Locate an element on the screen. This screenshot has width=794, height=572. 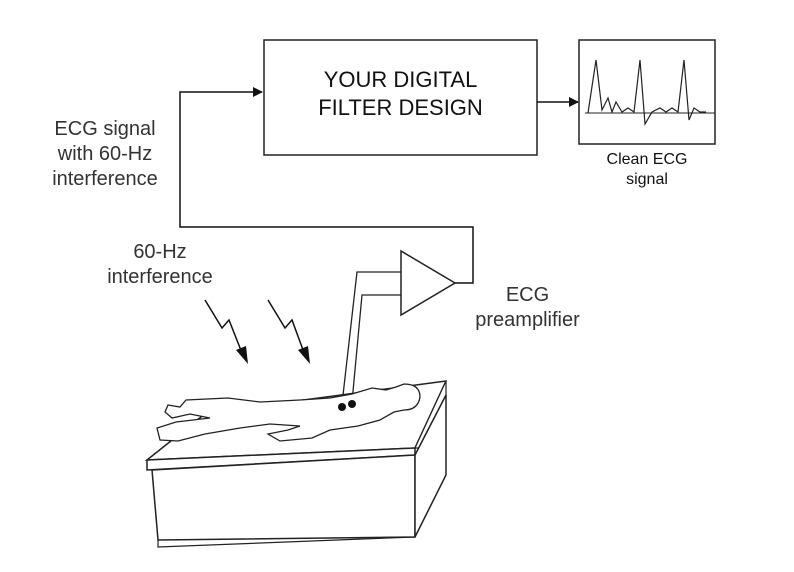
clean-ecg-waveform is located at coordinates (646, 92).